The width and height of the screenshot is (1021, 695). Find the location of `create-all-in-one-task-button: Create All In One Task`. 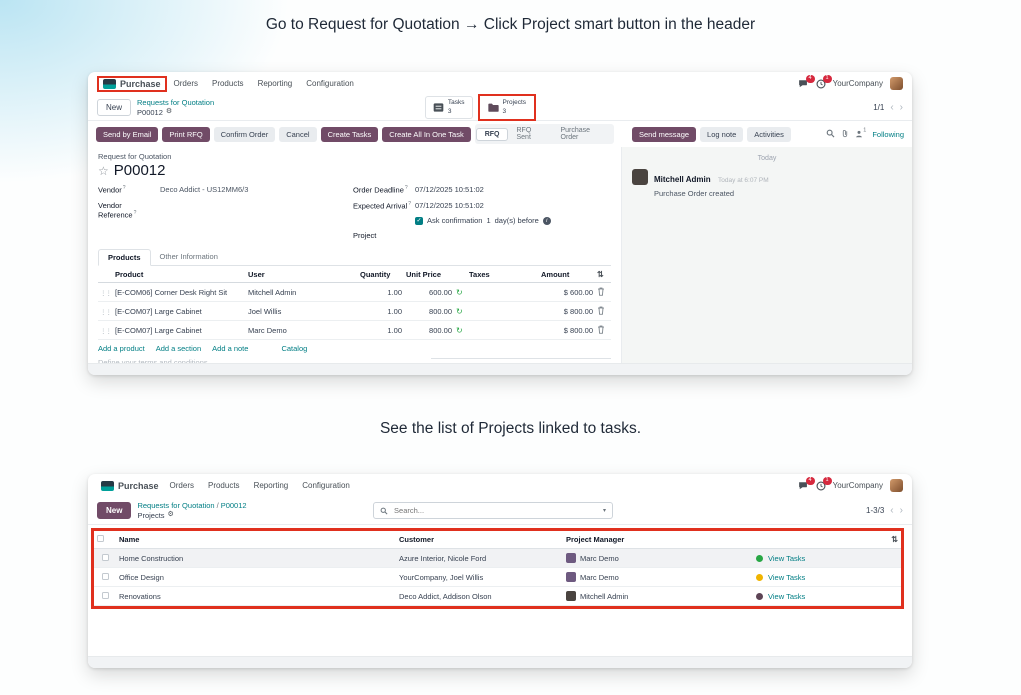

create-all-in-one-task-button: Create All In One Task is located at coordinates (426, 134).